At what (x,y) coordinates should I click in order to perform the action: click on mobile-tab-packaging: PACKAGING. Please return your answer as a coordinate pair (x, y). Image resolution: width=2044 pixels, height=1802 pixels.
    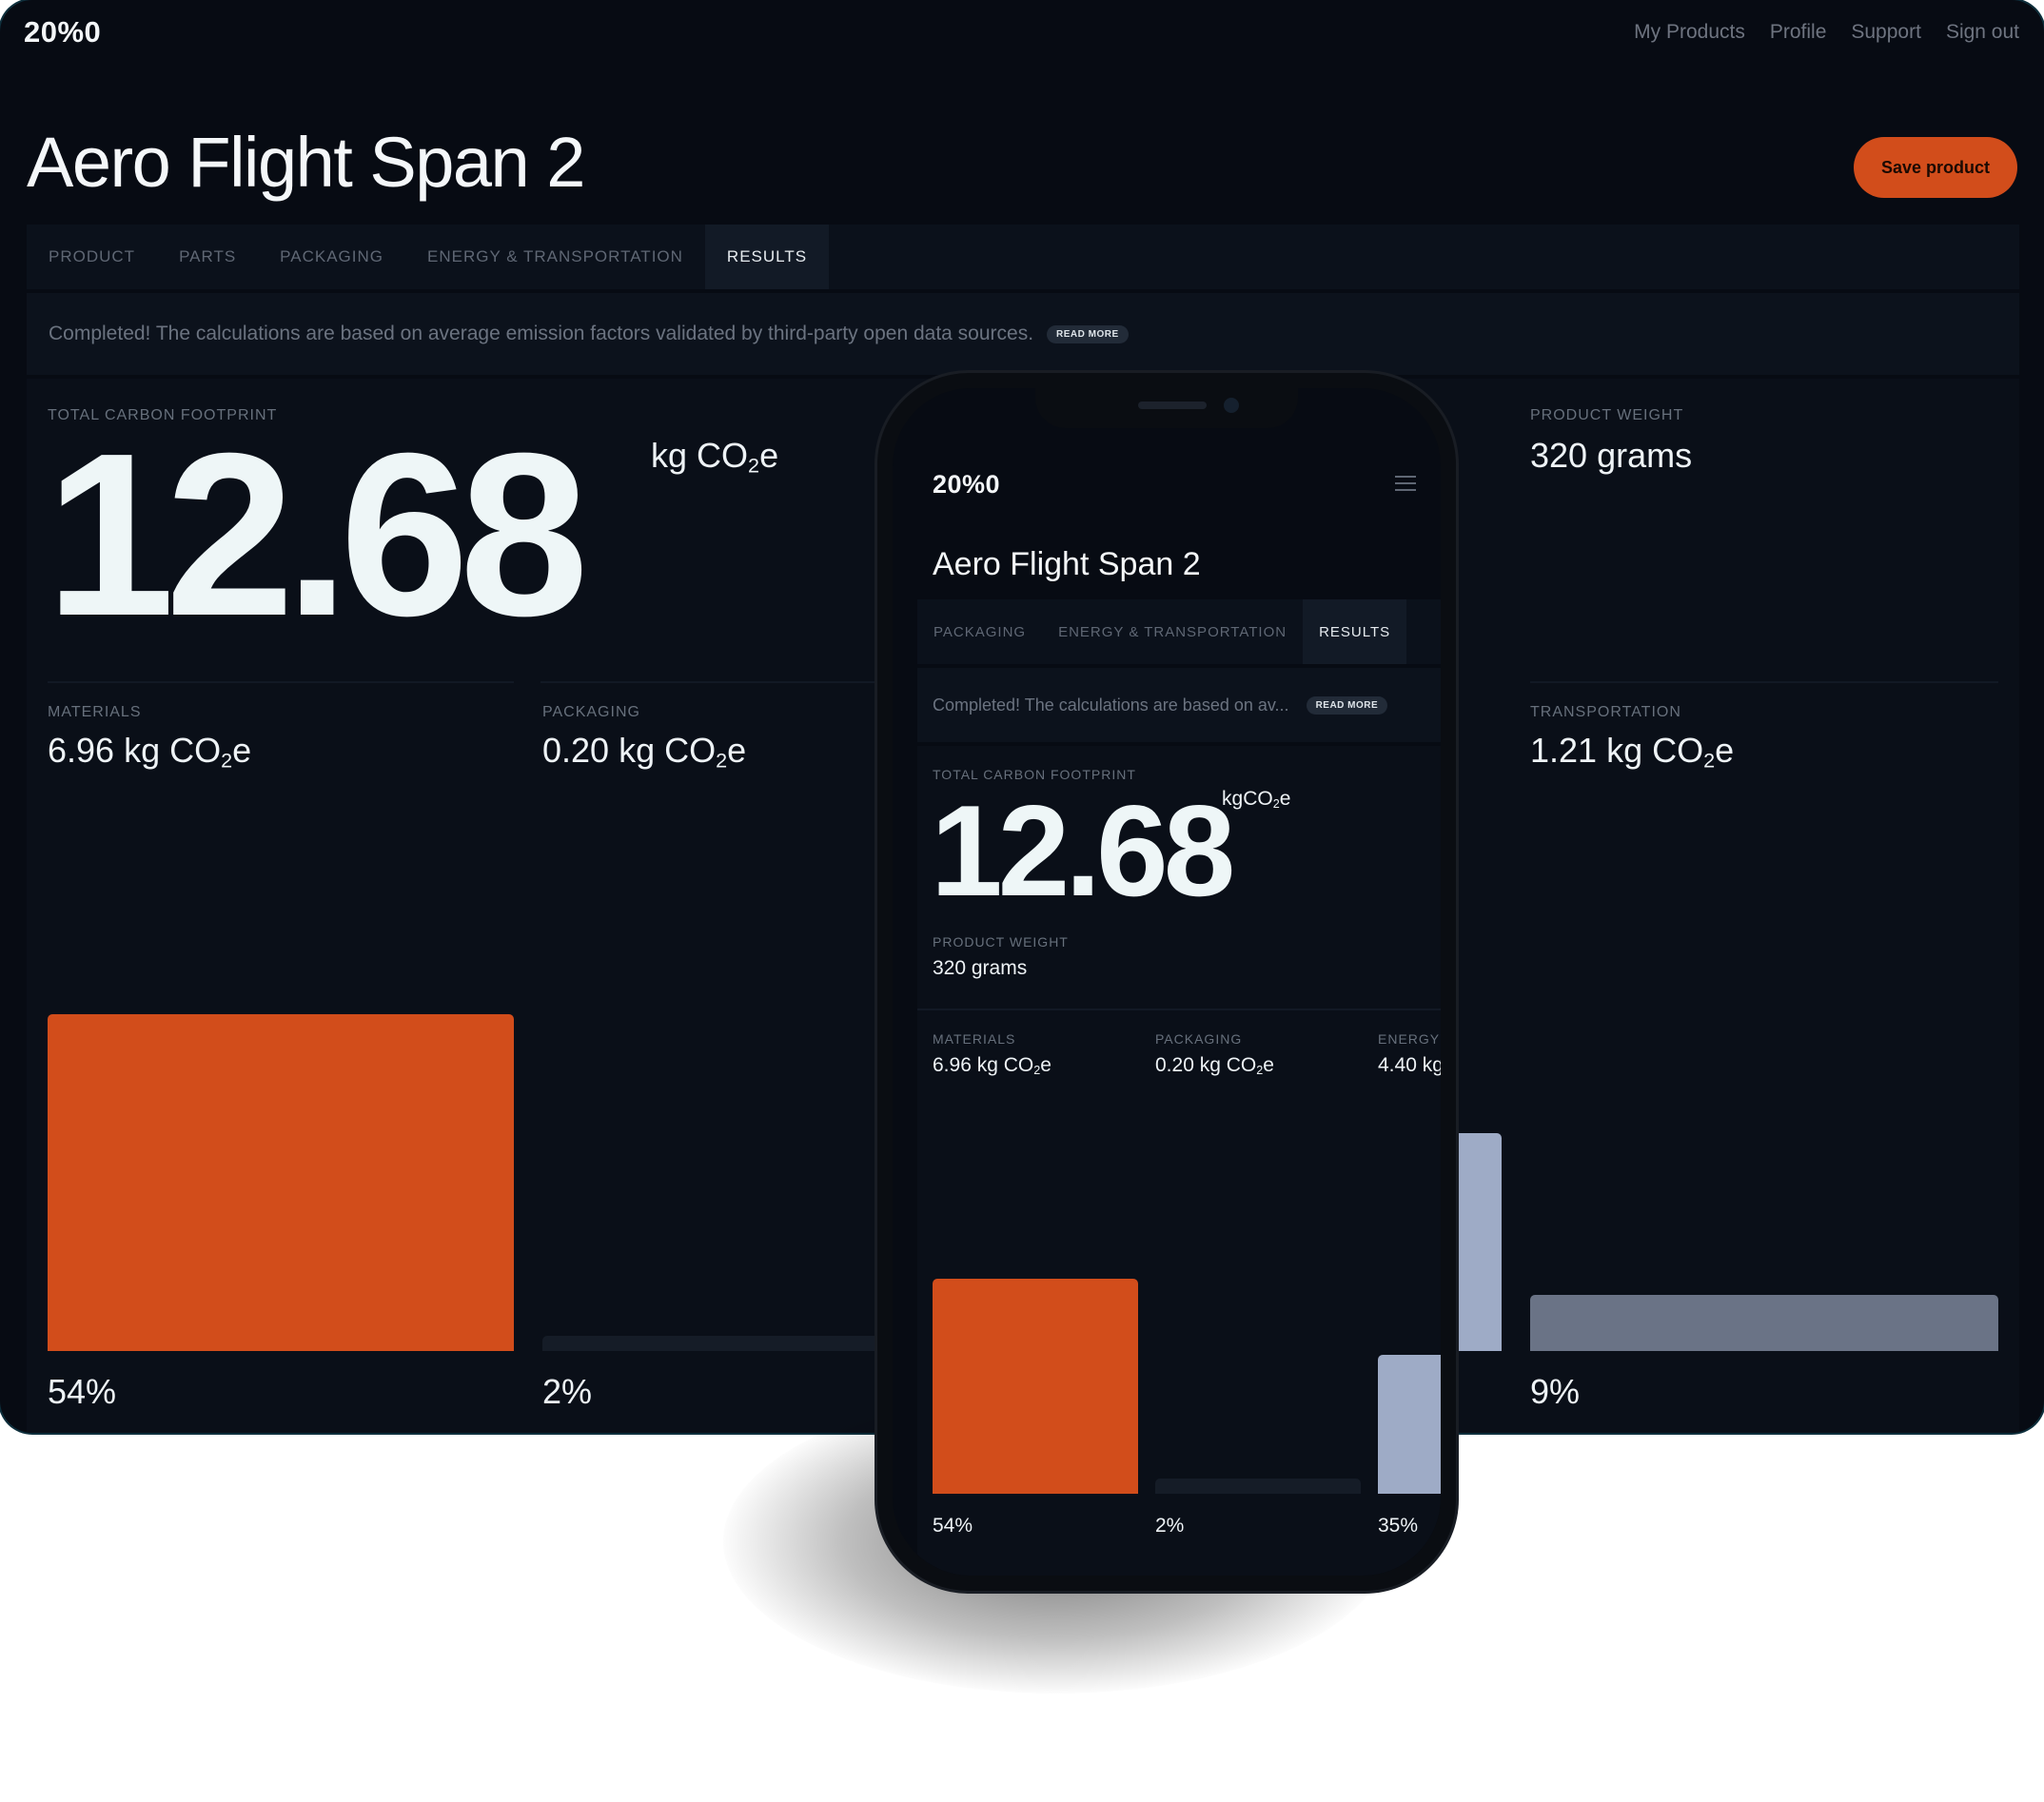
    Looking at the image, I should click on (981, 631).